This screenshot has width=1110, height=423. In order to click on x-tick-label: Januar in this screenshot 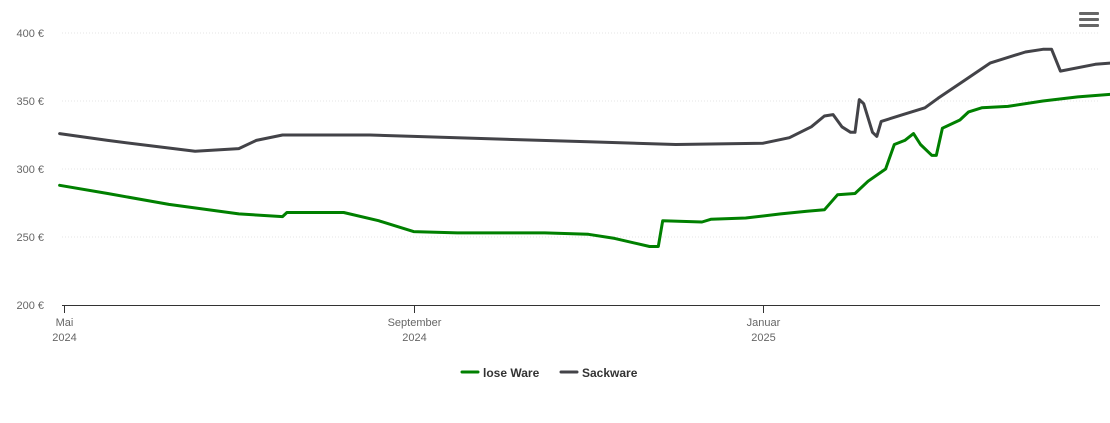, I will do `click(764, 323)`.